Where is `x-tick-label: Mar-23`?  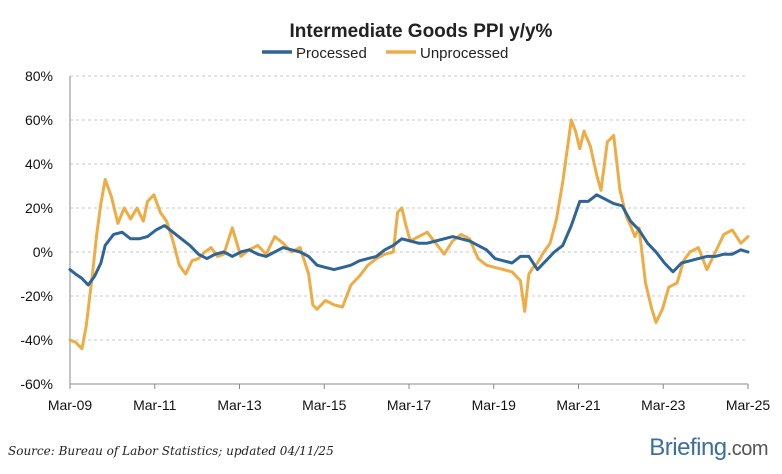 x-tick-label: Mar-23 is located at coordinates (663, 405).